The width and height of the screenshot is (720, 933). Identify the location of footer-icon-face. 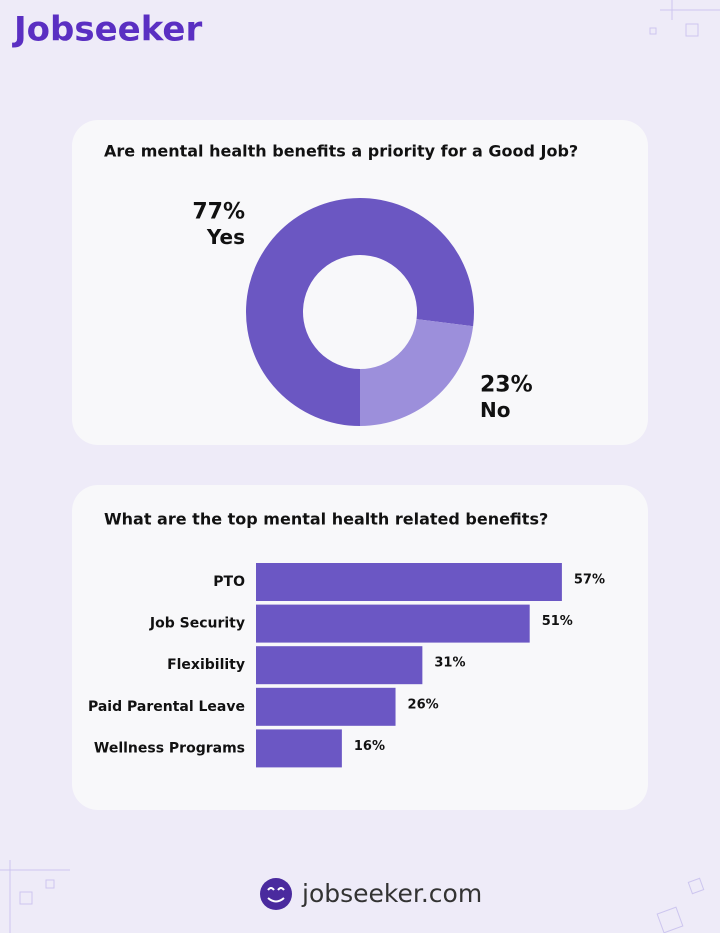
(276, 895).